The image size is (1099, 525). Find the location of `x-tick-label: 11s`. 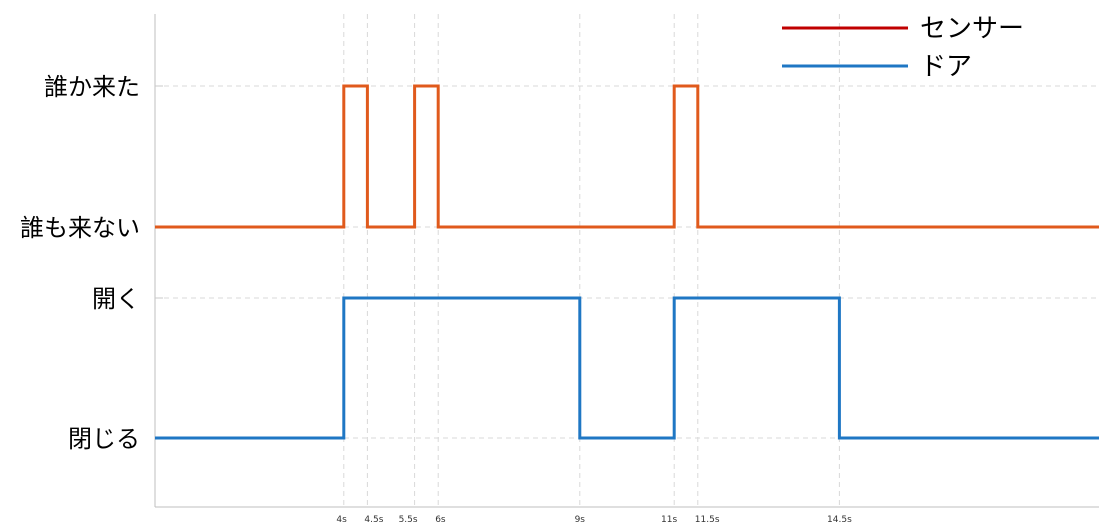

x-tick-label: 11s is located at coordinates (669, 520).